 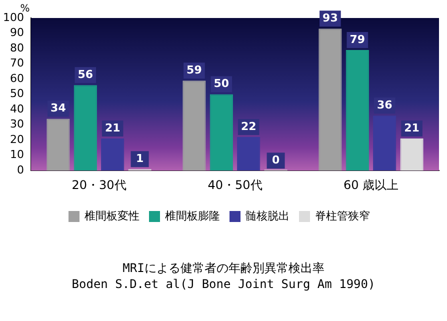 What do you see at coordinates (235, 185) in the screenshot?
I see `x-tick-label: 40・50代` at bounding box center [235, 185].